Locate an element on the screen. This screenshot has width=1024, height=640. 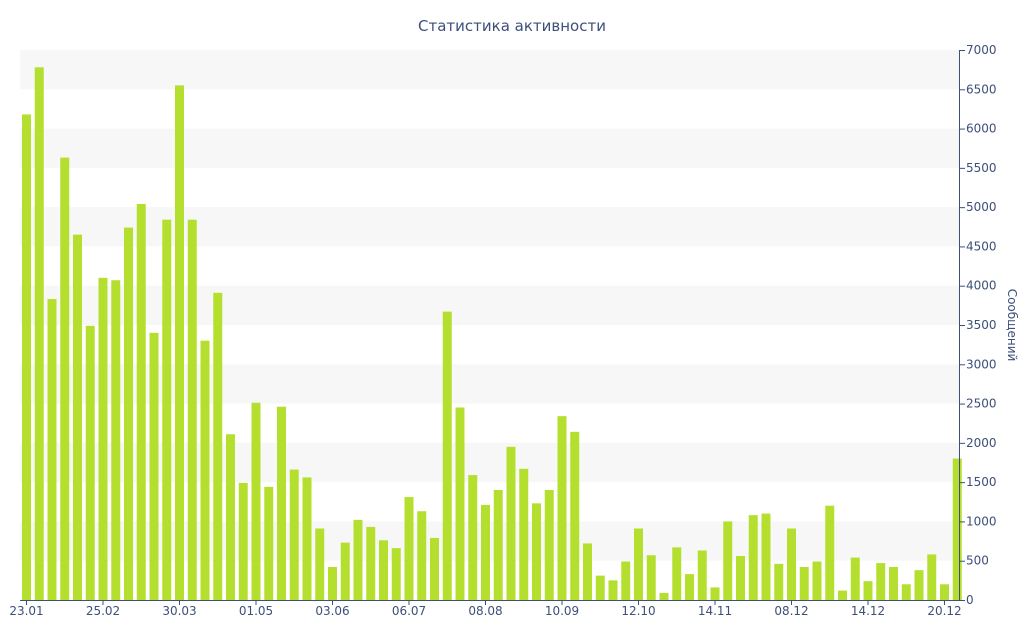
y-tick-label: 2000 is located at coordinates (981, 443).